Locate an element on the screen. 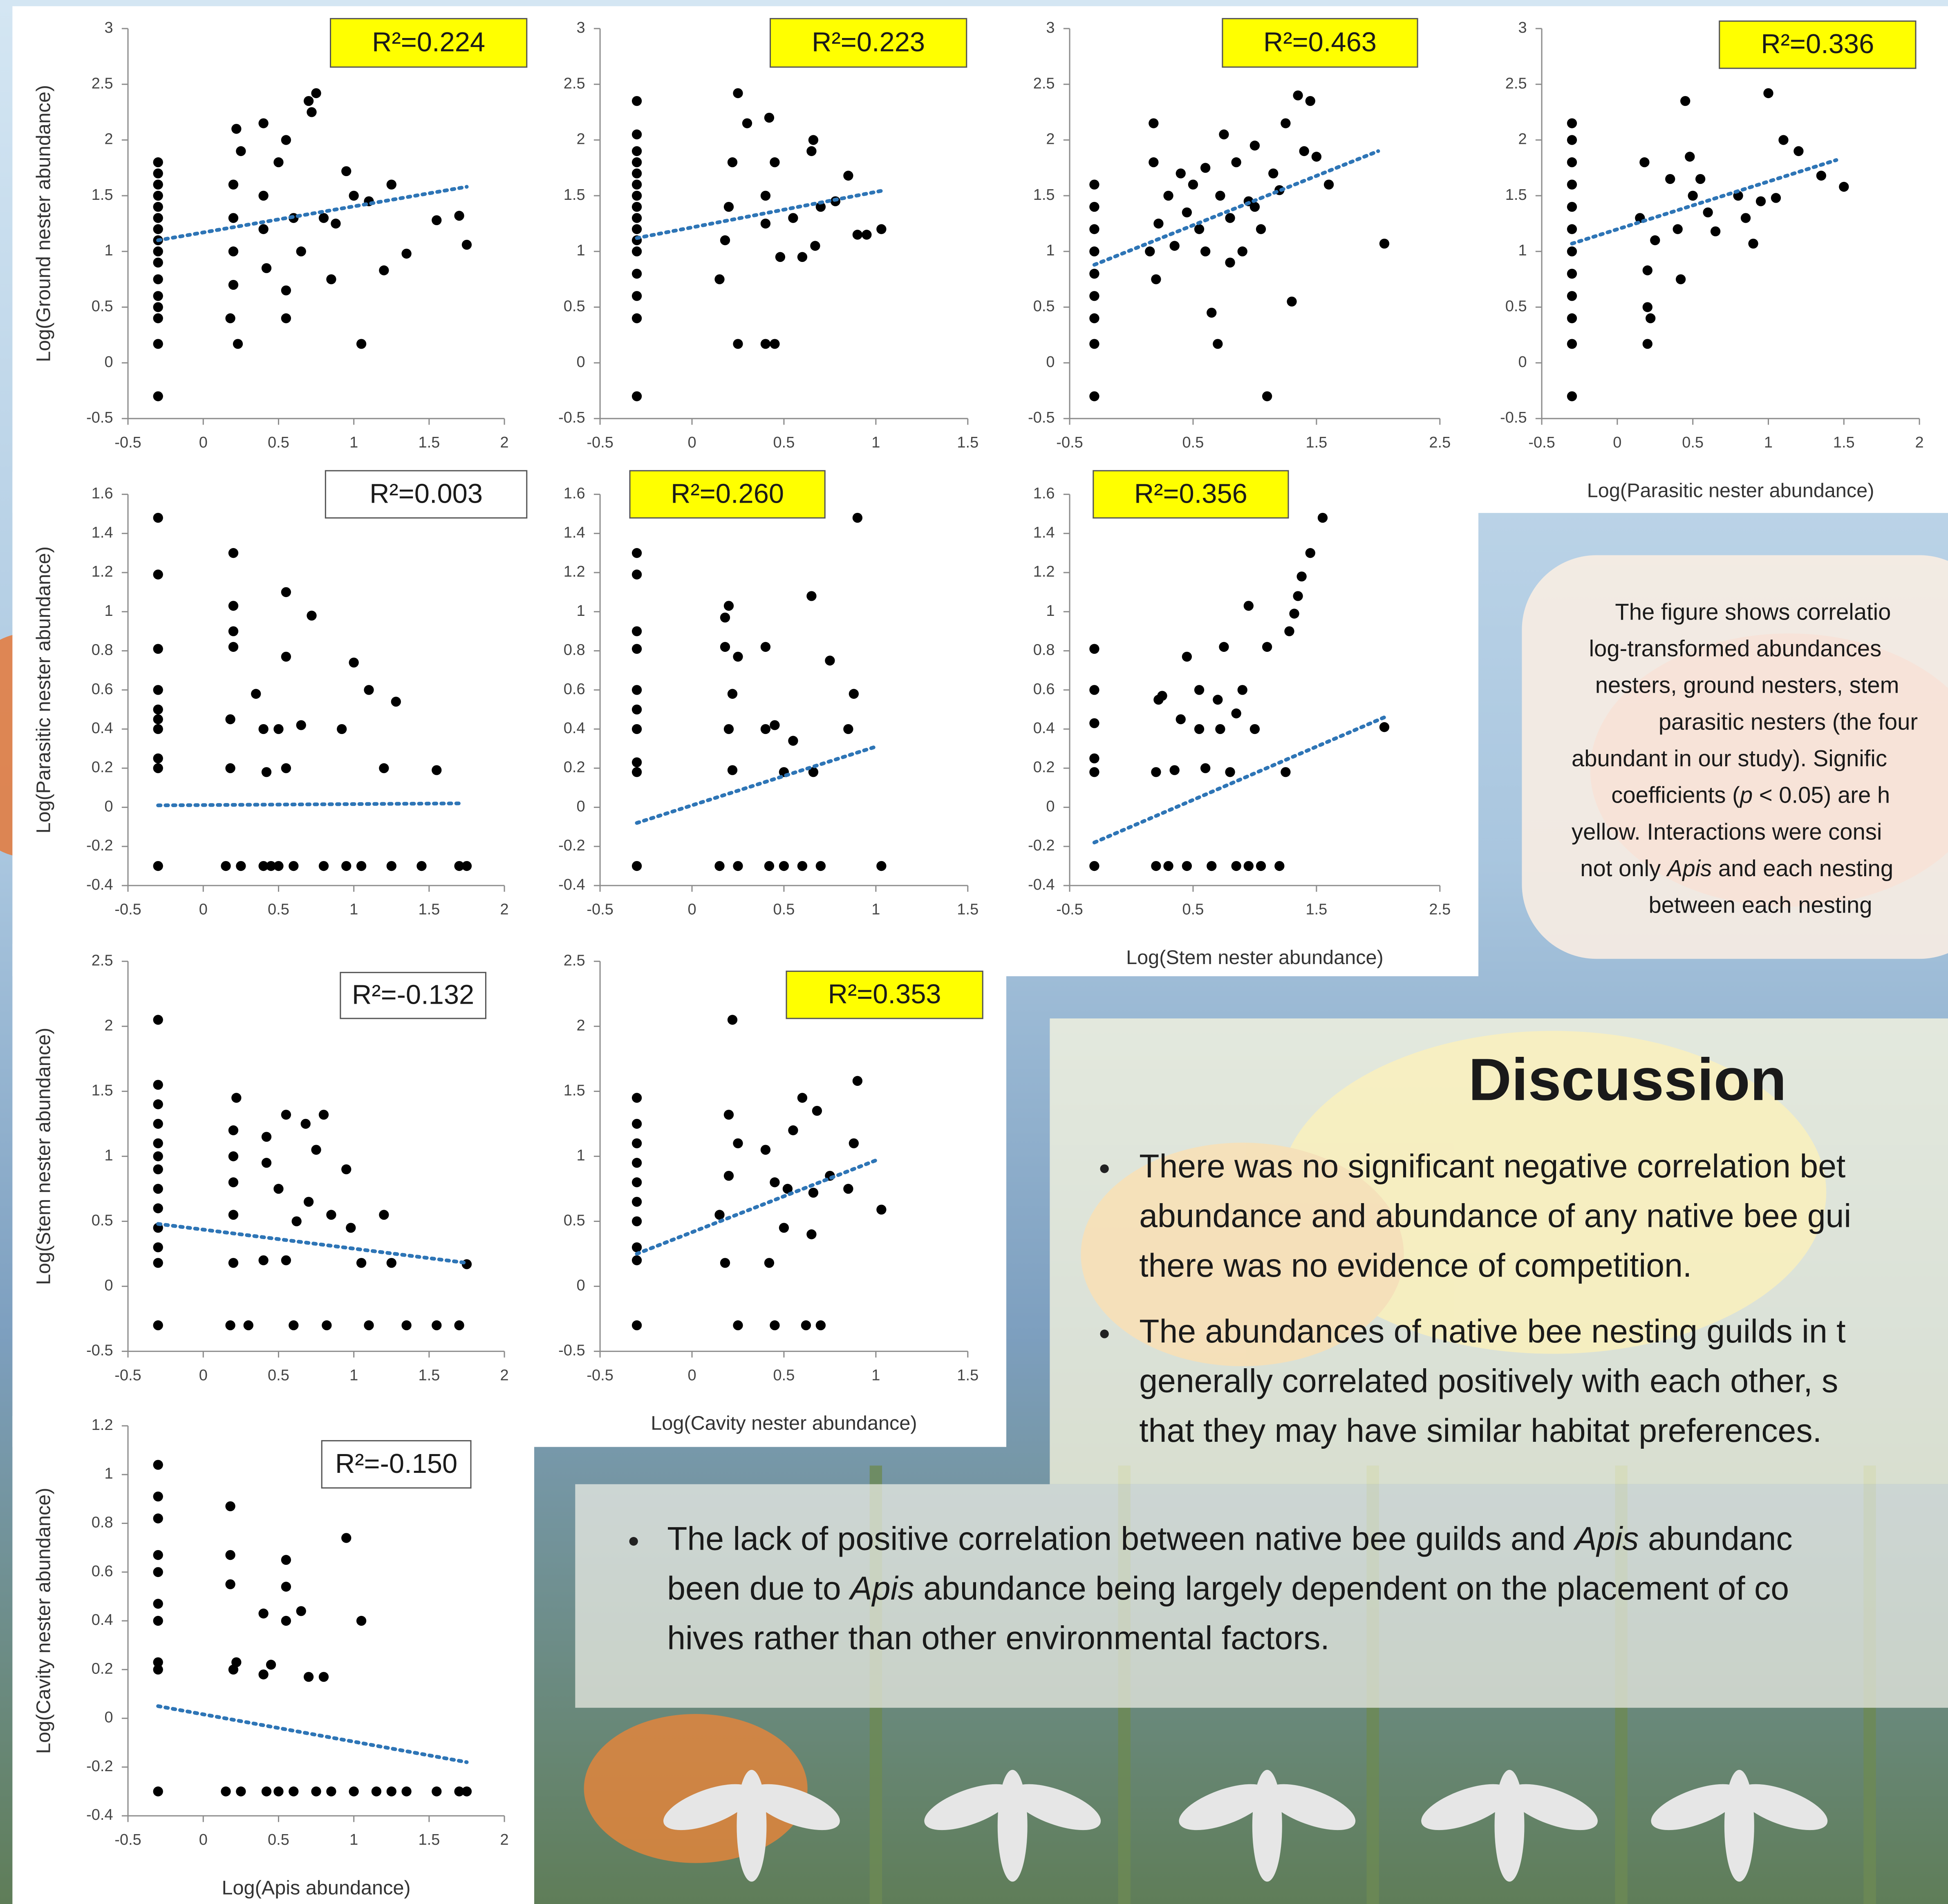 The height and width of the screenshot is (1904, 1948). annotation: R²=0.223 is located at coordinates (869, 42).